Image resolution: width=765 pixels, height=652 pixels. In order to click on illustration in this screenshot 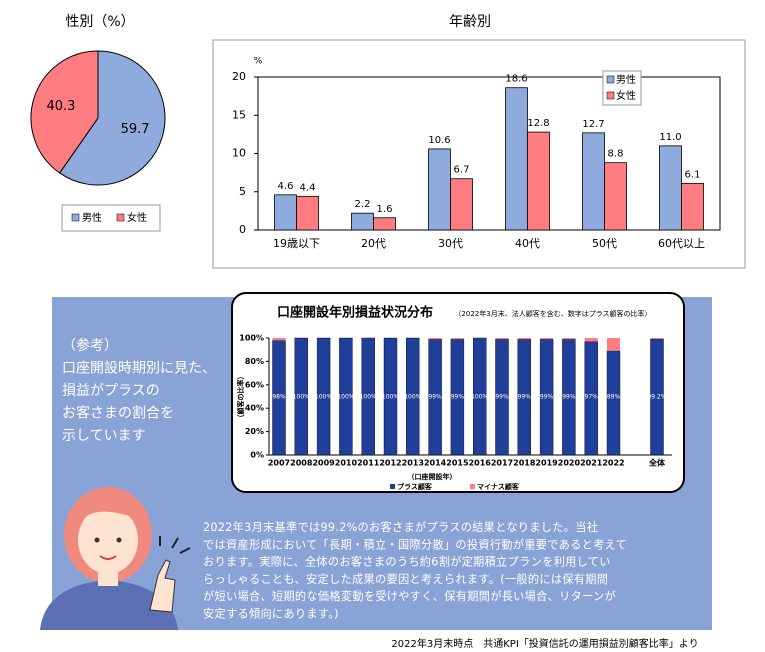, I will do `click(115, 558)`.